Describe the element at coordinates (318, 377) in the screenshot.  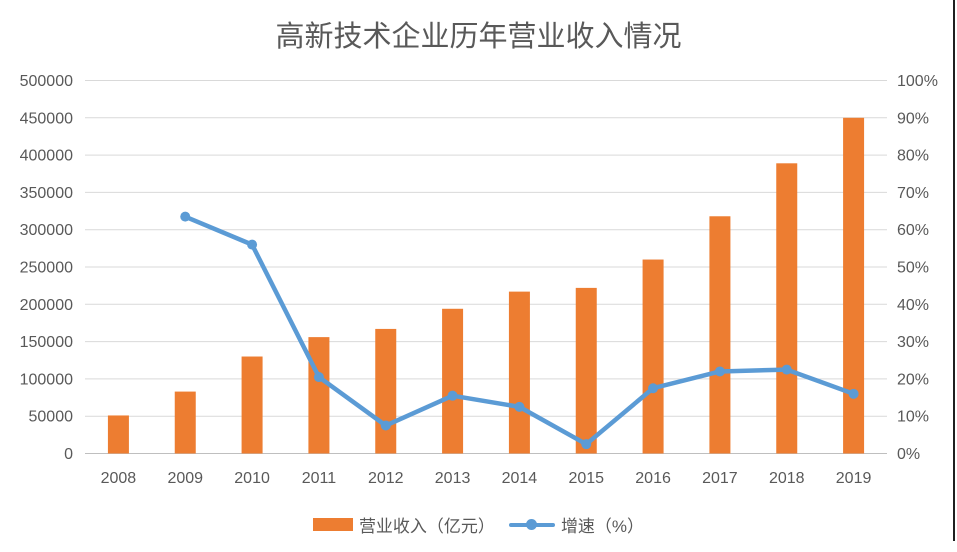
I see `growth-marker-2011` at that location.